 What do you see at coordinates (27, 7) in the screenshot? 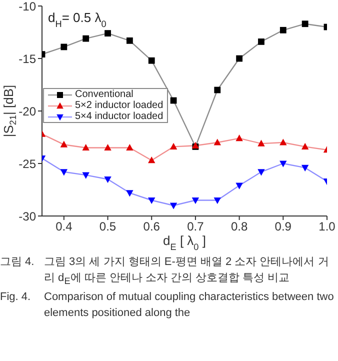
I see `y-tick-label: -10` at bounding box center [27, 7].